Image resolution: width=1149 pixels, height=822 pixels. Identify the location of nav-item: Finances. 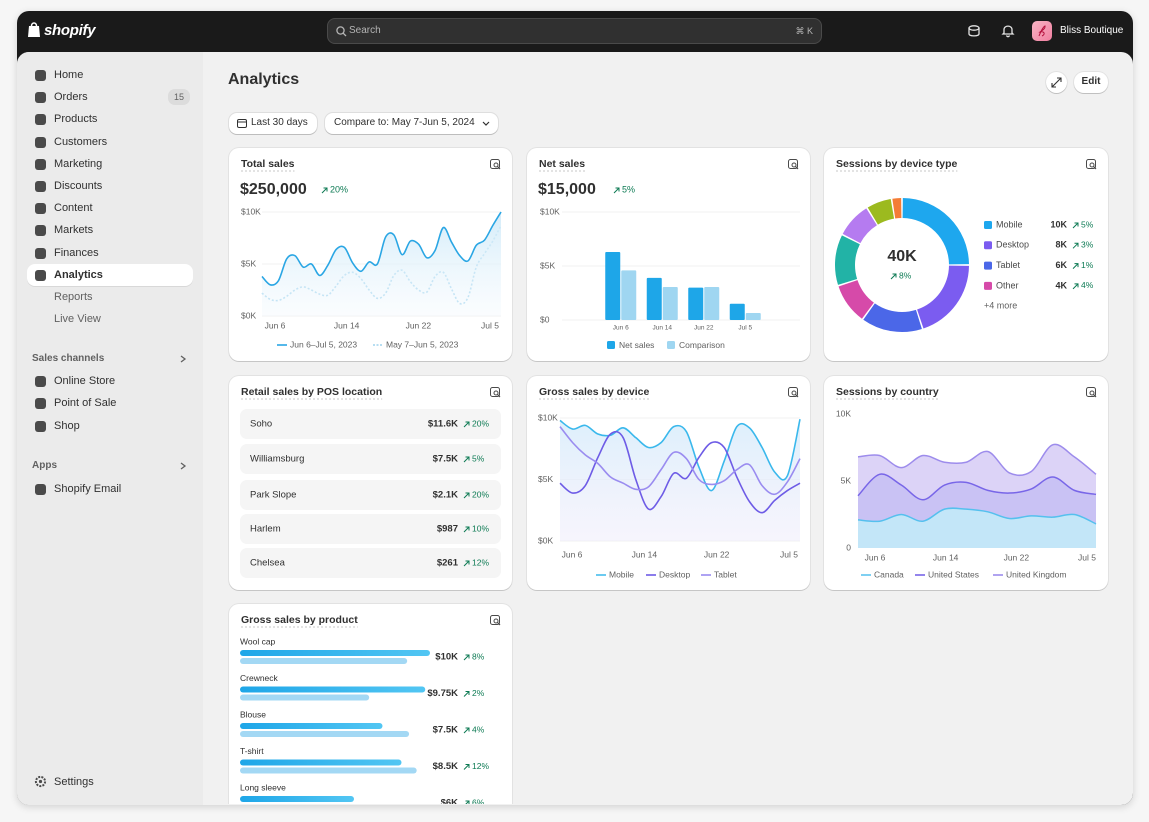
(76, 252).